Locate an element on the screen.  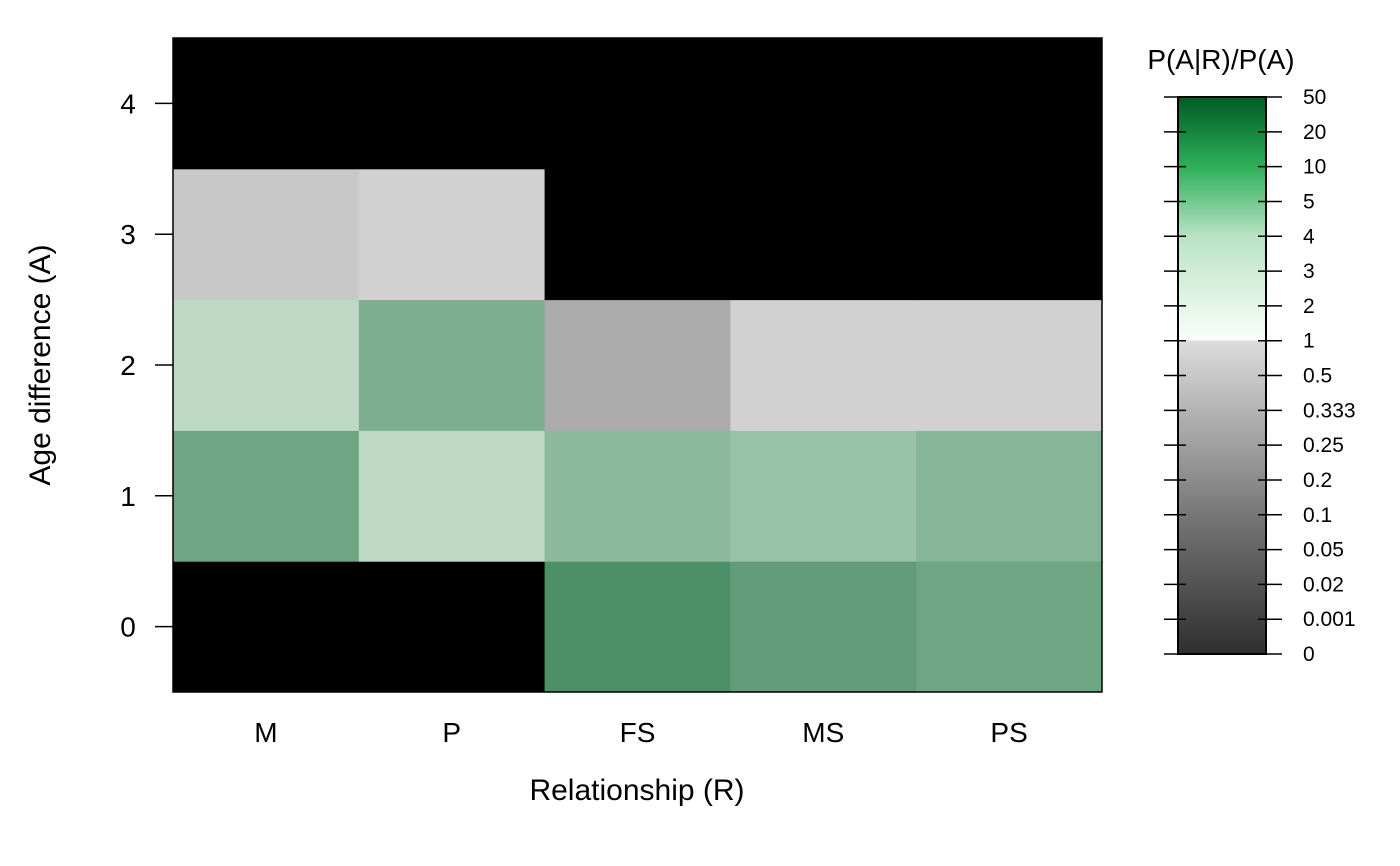
legend-label-16: 50 is located at coordinates (1314, 97).